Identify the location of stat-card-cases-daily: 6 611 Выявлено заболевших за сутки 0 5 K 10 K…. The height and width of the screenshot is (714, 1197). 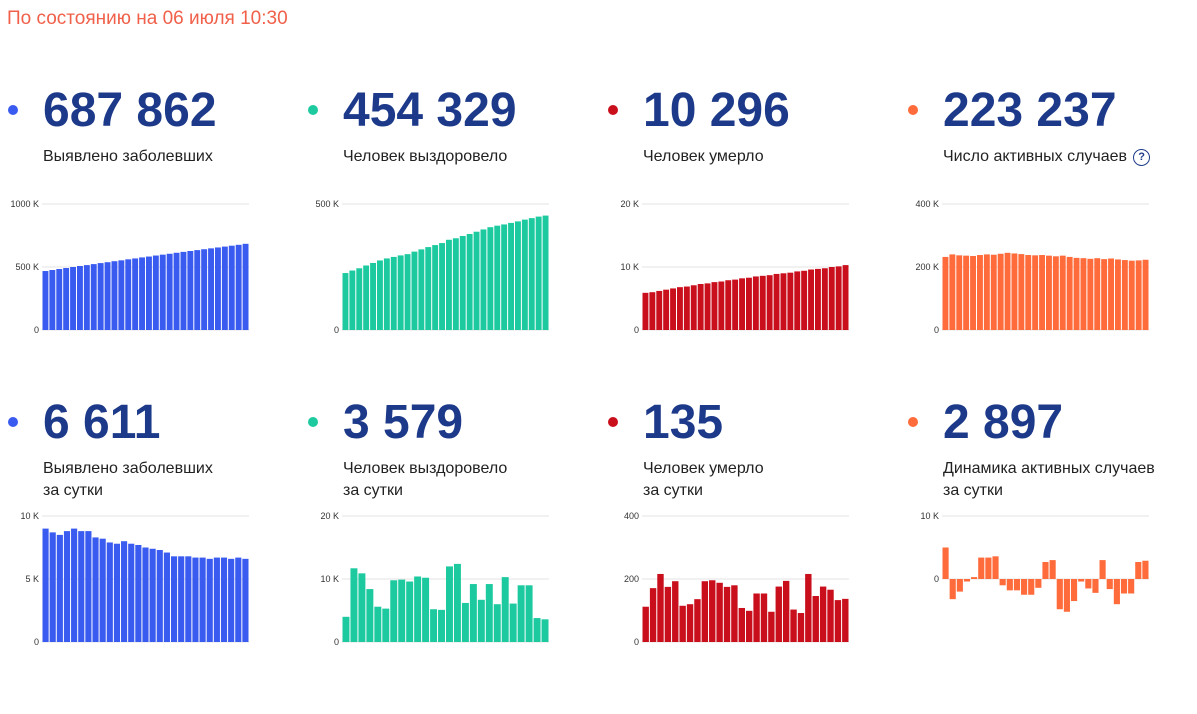
(138, 554).